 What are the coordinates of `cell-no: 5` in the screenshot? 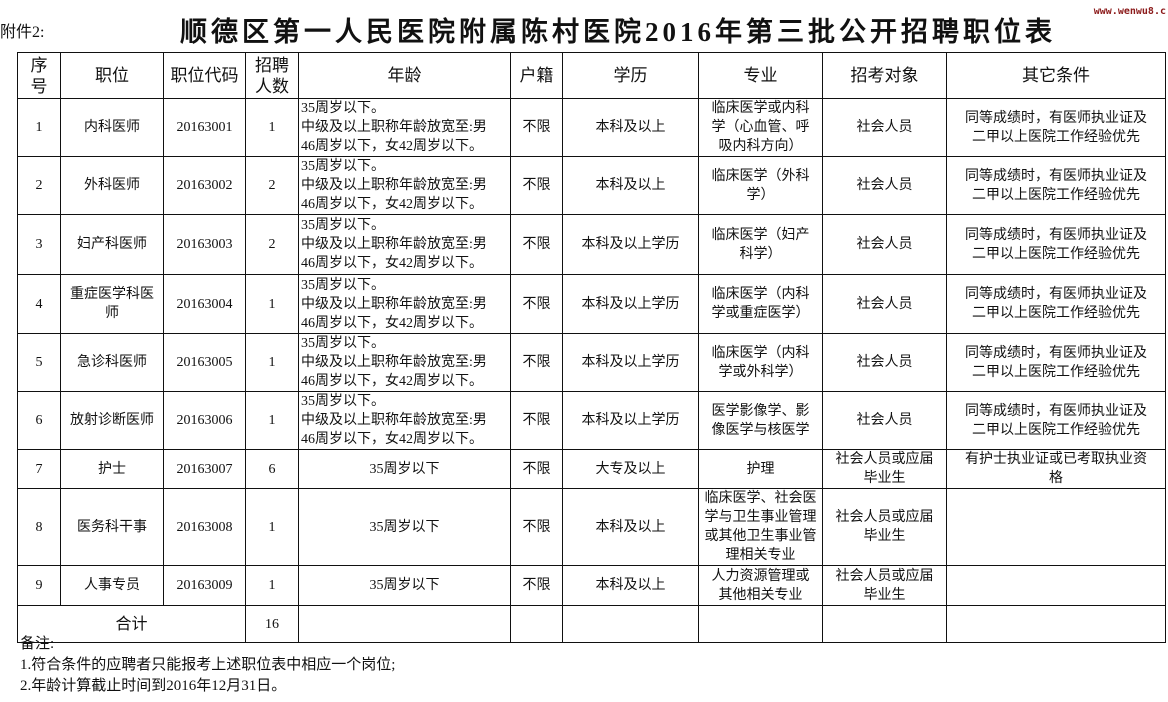 It's located at (39, 362).